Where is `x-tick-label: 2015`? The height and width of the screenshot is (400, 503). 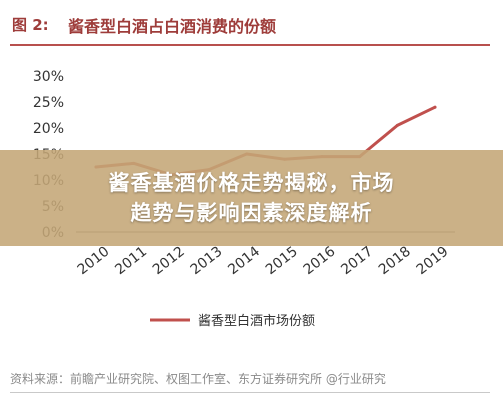 x-tick-label: 2015 is located at coordinates (282, 261).